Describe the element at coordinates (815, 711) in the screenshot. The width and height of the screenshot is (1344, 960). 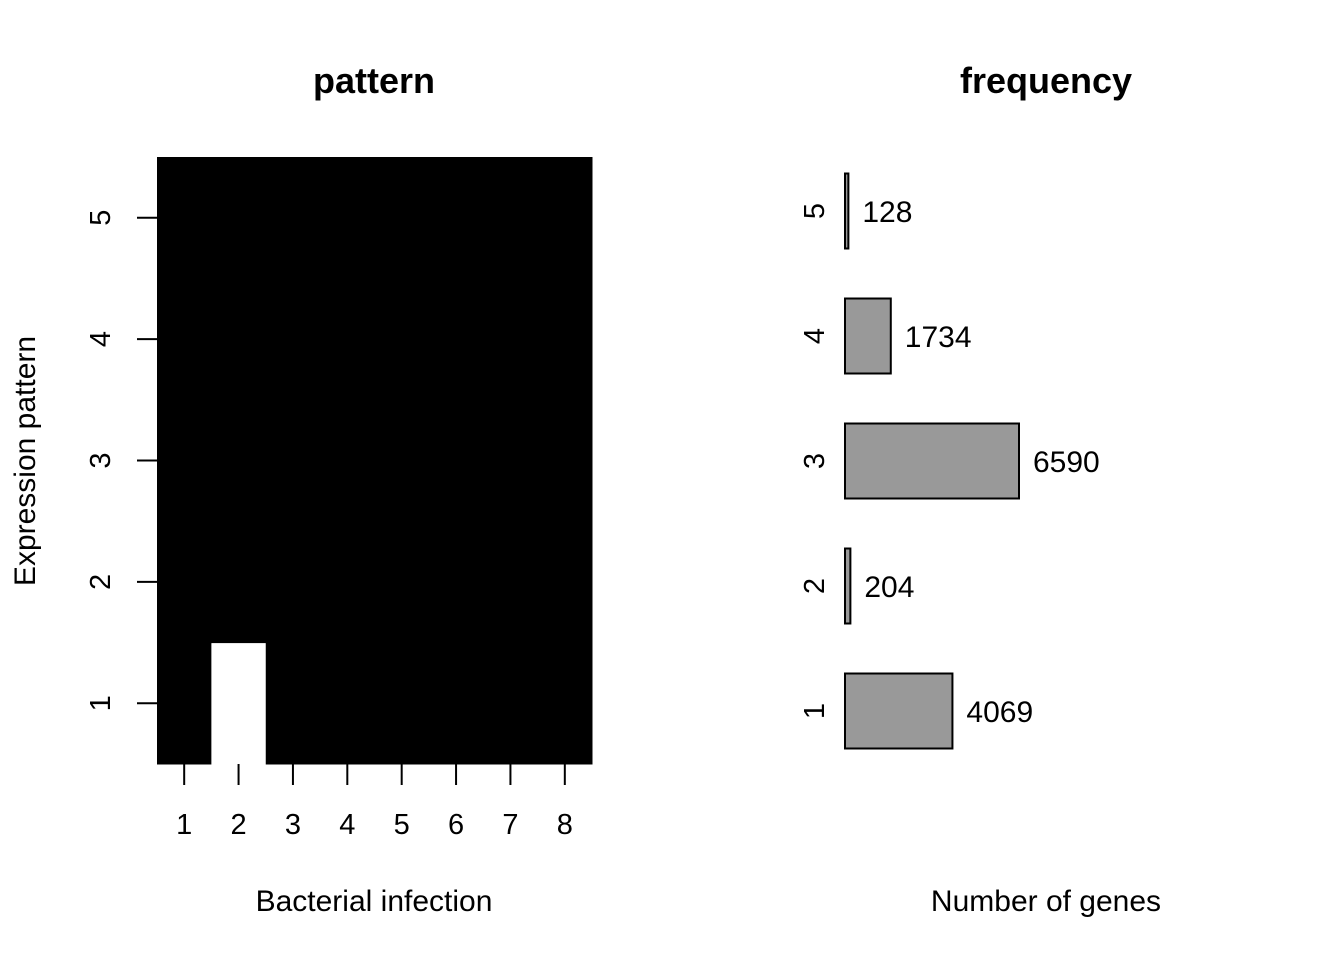
I see `bar-category-label: 1` at that location.